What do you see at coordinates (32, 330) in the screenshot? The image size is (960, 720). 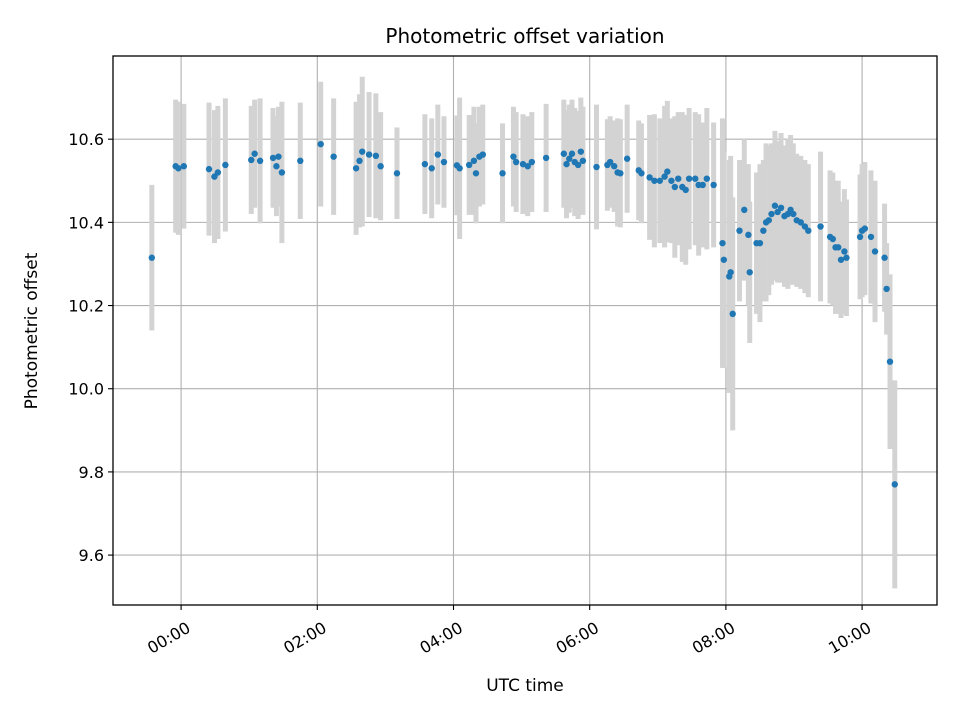 I see `y-axis-label: Photometric offset` at bounding box center [32, 330].